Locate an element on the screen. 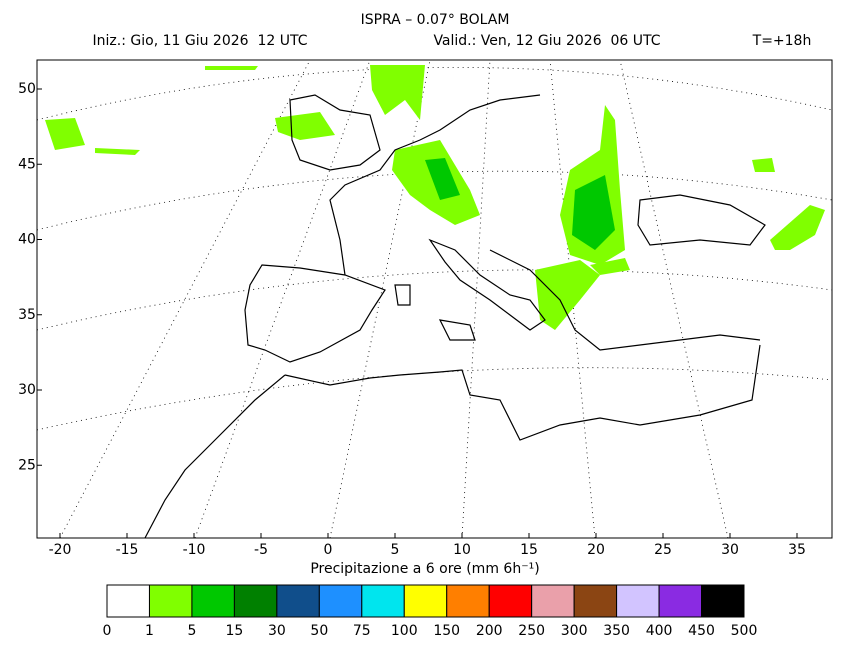 Image resolution: width=850 pixels, height=654 pixels. colorbar: 0 1 5 15 30 50 75 100 150 200 250 300 350 400 450 500 is located at coordinates (430, 611).